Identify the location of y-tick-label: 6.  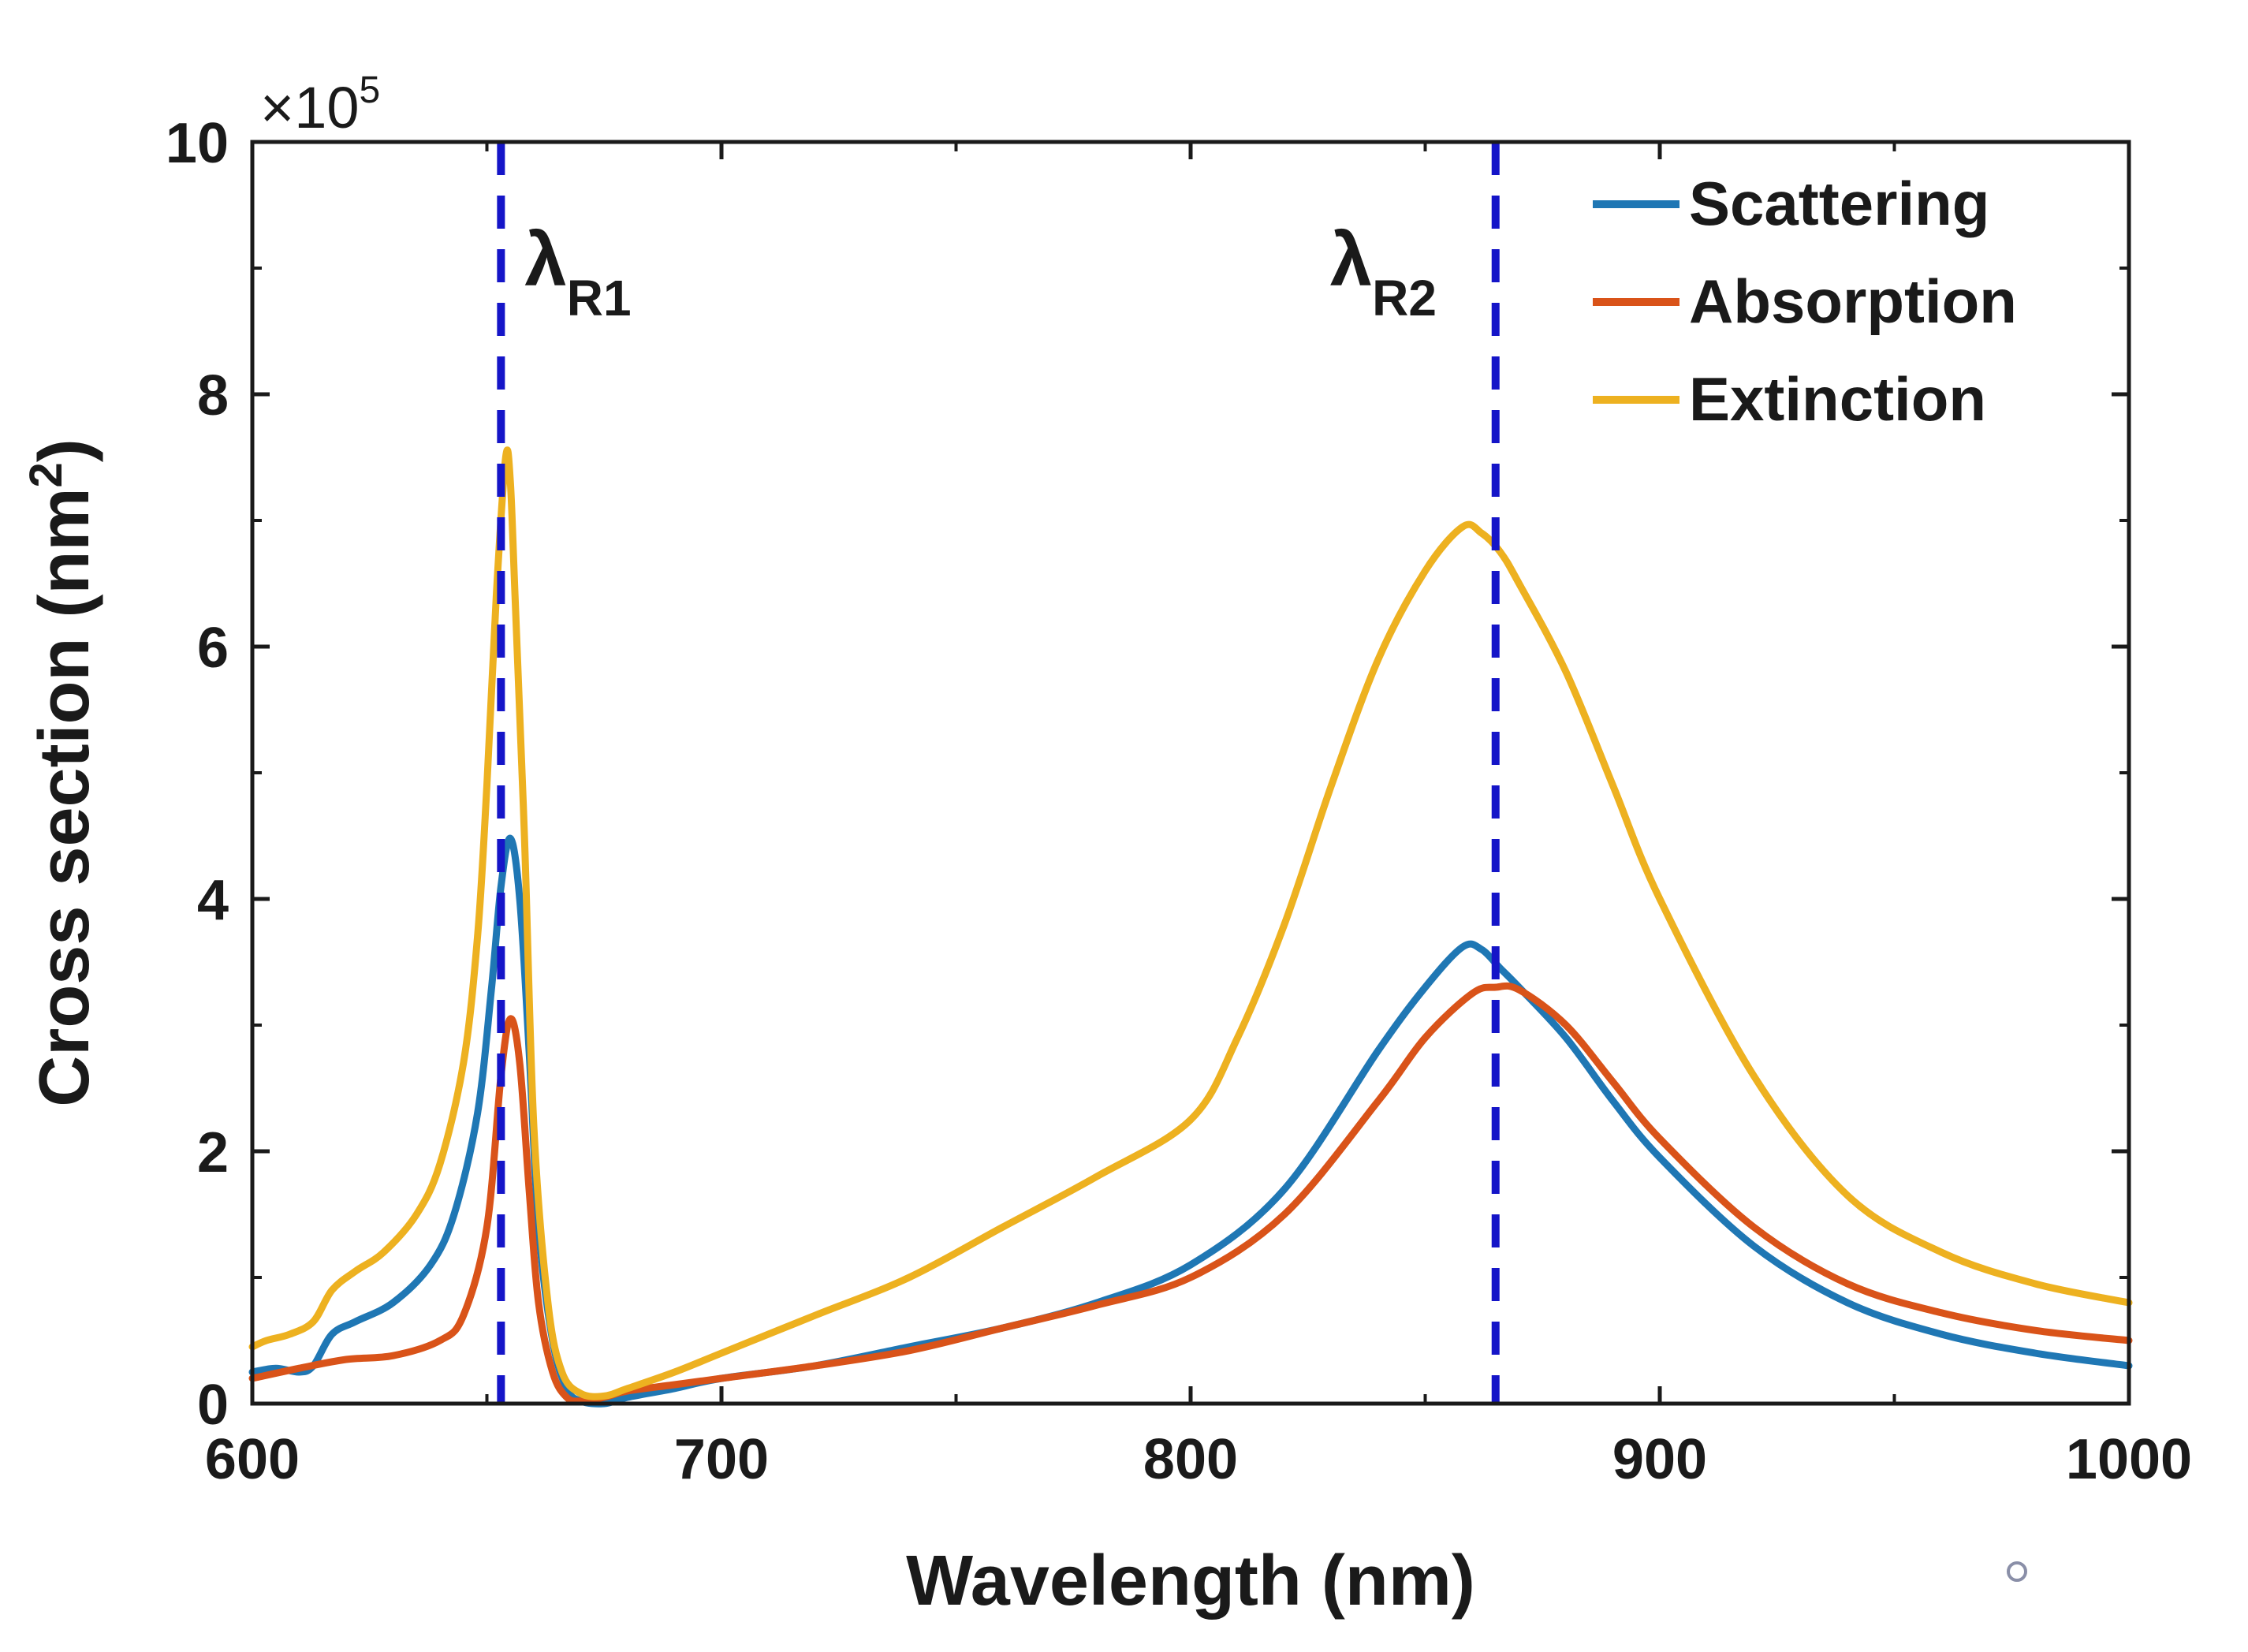
(213, 648).